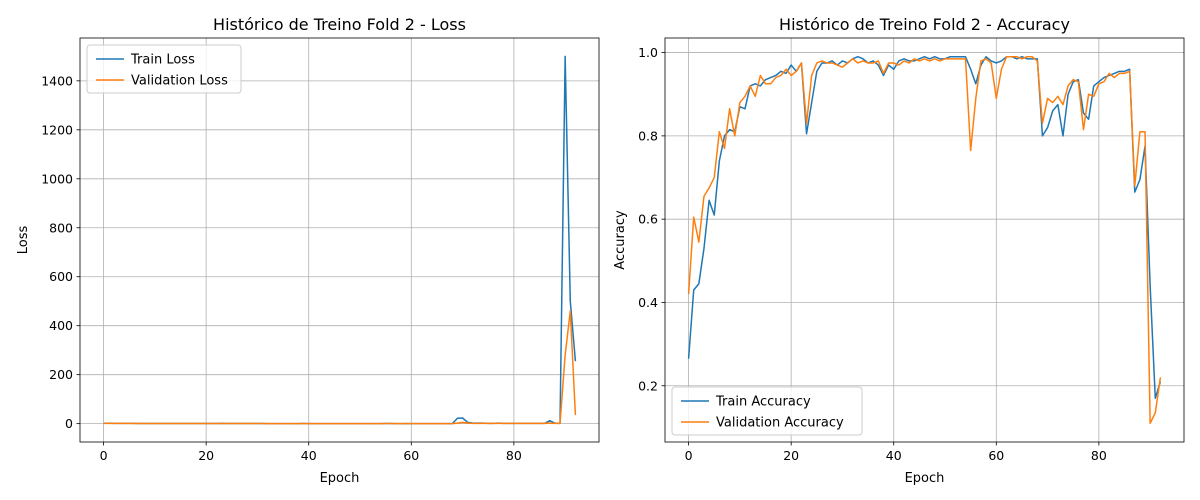  Describe the element at coordinates (206, 455) in the screenshot. I see `loss-x-tick-label: 20` at that location.